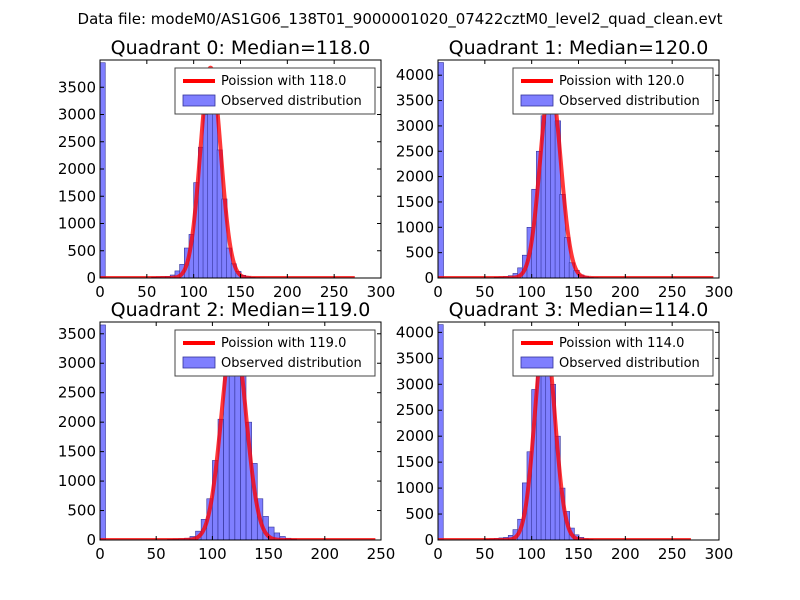  What do you see at coordinates (241, 48) in the screenshot?
I see `panel-title: Quadrant 0: Median=118.0` at bounding box center [241, 48].